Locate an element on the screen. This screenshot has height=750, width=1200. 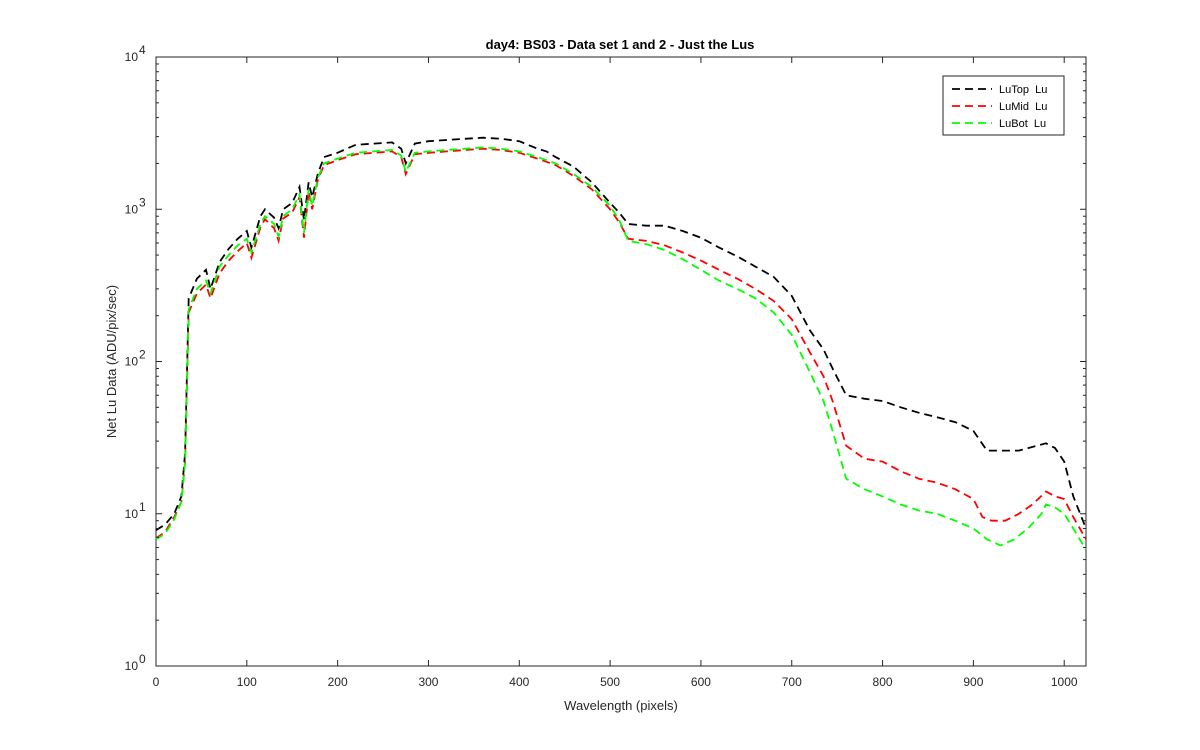
legend-box is located at coordinates (1003, 105).